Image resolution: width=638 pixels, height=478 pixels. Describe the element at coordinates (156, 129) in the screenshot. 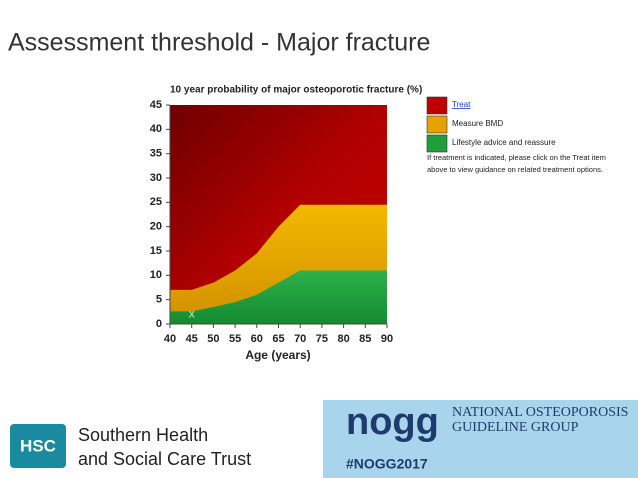

I see `y-tick-label: 40` at that location.